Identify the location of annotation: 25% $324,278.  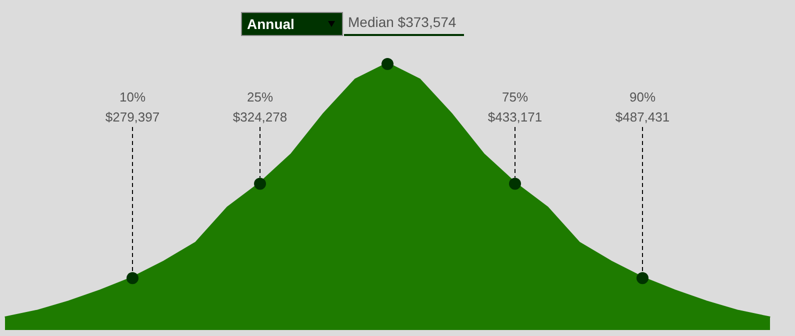
(260, 107).